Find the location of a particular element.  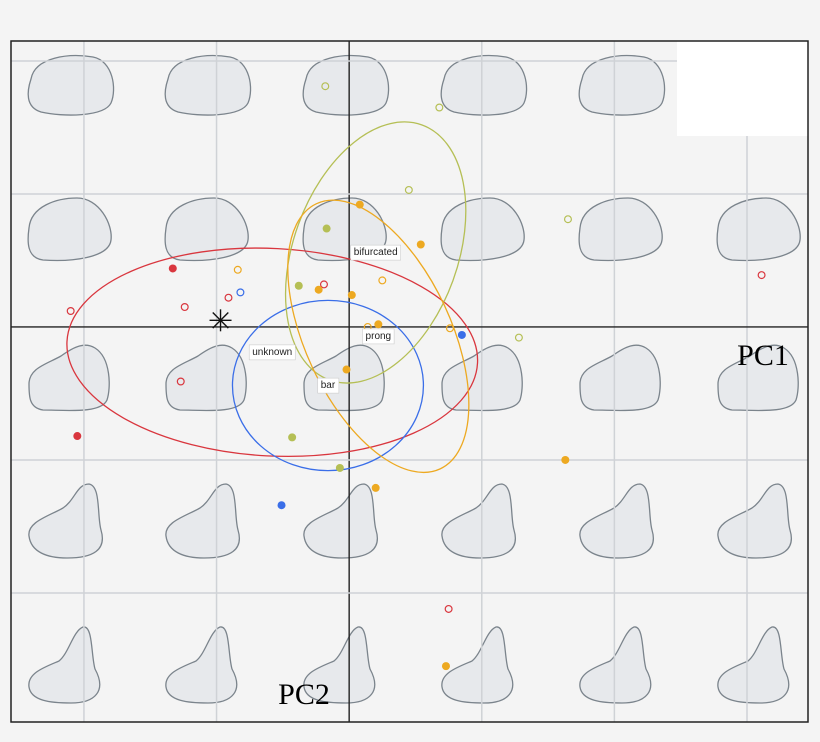

group-label: prong is located at coordinates (379, 336).